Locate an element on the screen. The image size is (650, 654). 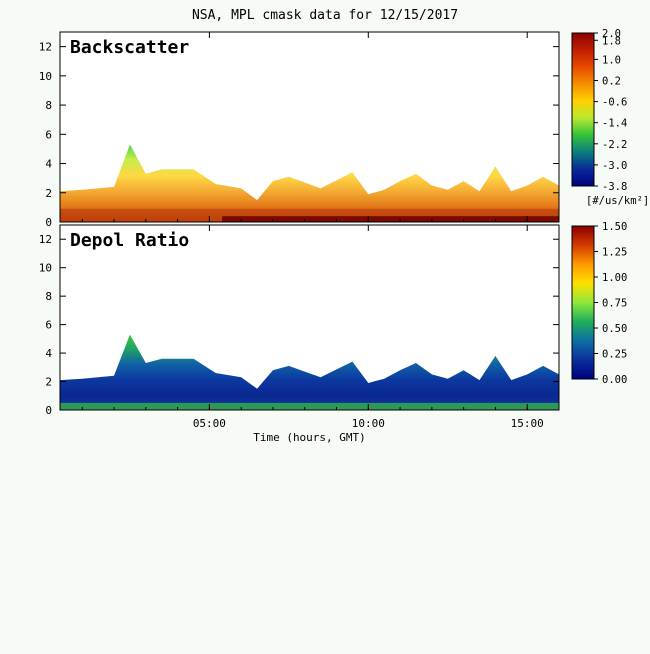
colorbar-label-0-0: 2.0 is located at coordinates (611, 34).